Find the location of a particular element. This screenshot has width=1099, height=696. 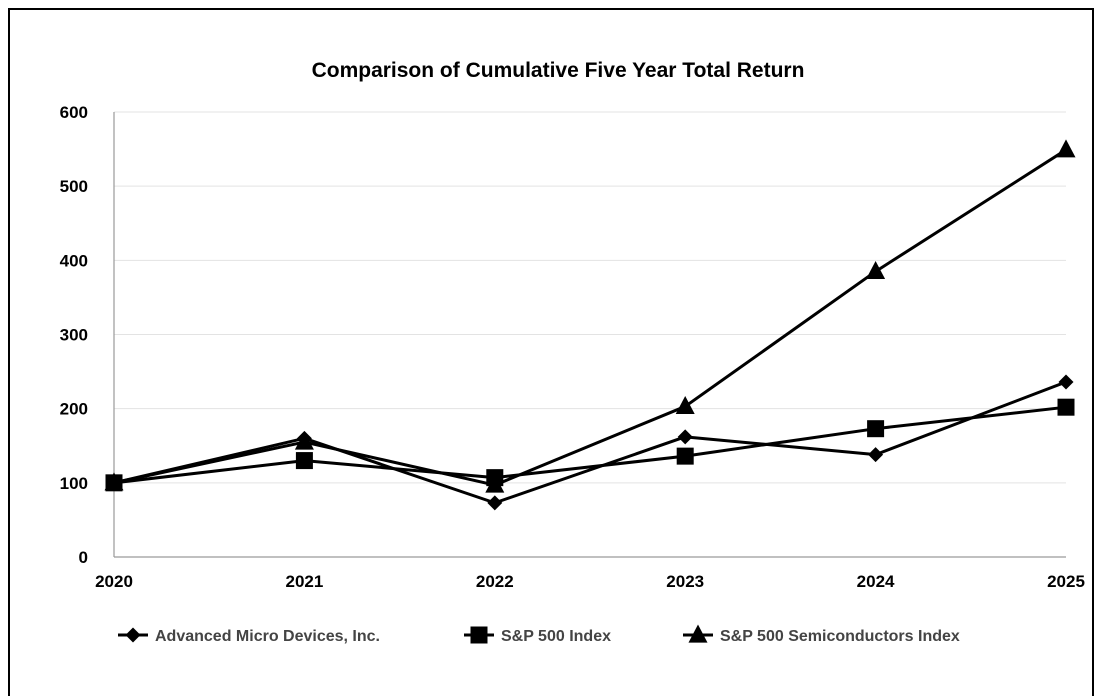

x-tick-label: 2024 is located at coordinates (876, 581).